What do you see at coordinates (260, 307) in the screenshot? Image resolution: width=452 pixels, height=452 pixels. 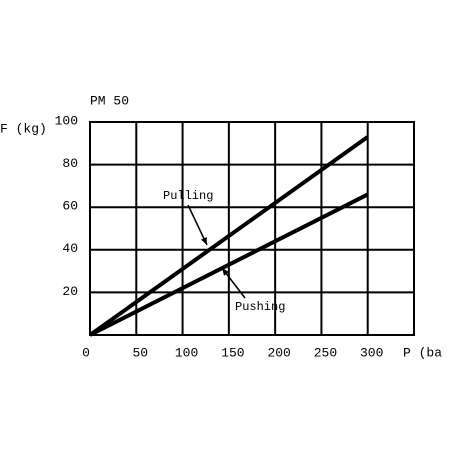 I see `series-label: Pushing` at bounding box center [260, 307].